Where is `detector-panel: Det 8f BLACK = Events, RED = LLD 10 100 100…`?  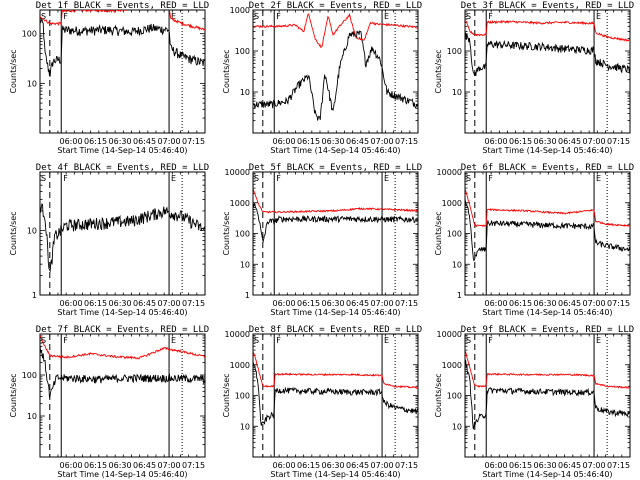
detector-panel: Det 8f BLACK = Events, RED = LLD 10 100 100… is located at coordinates (322, 402).